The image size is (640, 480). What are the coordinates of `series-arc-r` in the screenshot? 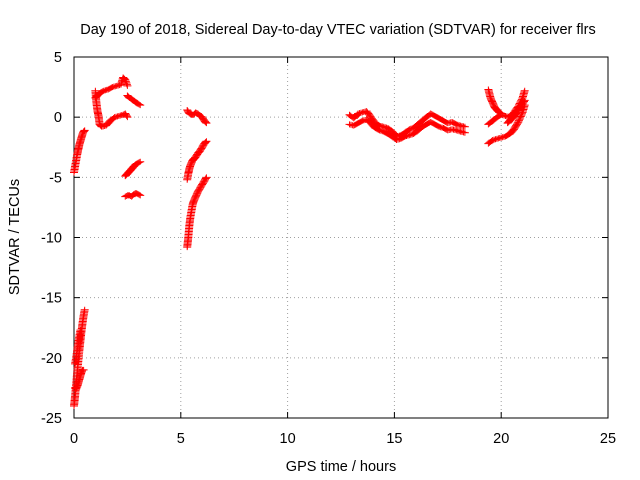 It's located at (516, 112).